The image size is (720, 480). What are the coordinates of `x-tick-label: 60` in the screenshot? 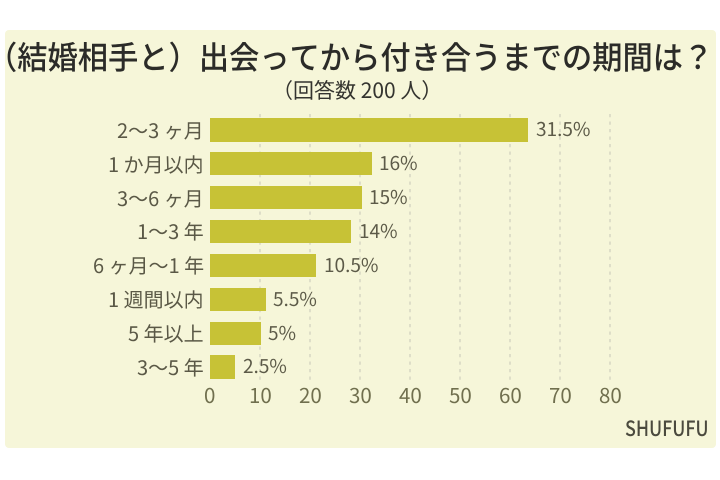 It's located at (510, 396).